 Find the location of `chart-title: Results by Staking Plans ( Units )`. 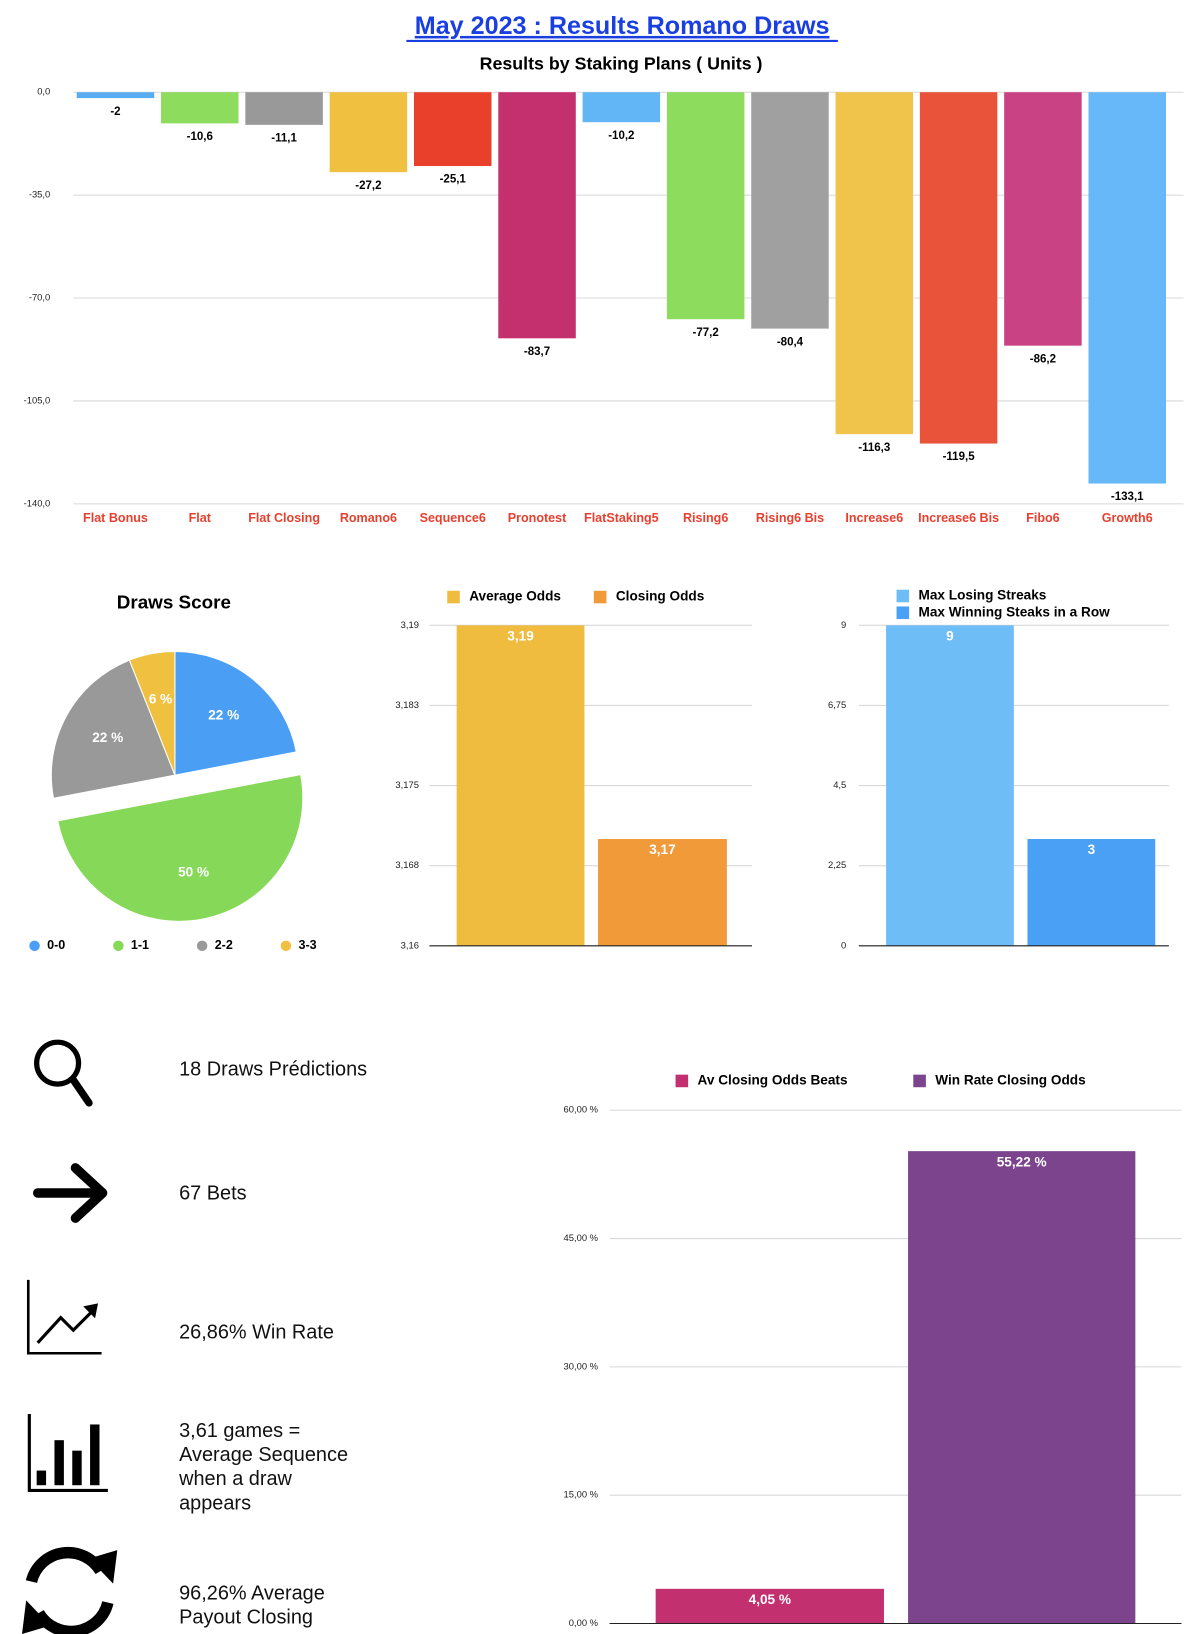

chart-title: Results by Staking Plans ( Units ) is located at coordinates (621, 64).